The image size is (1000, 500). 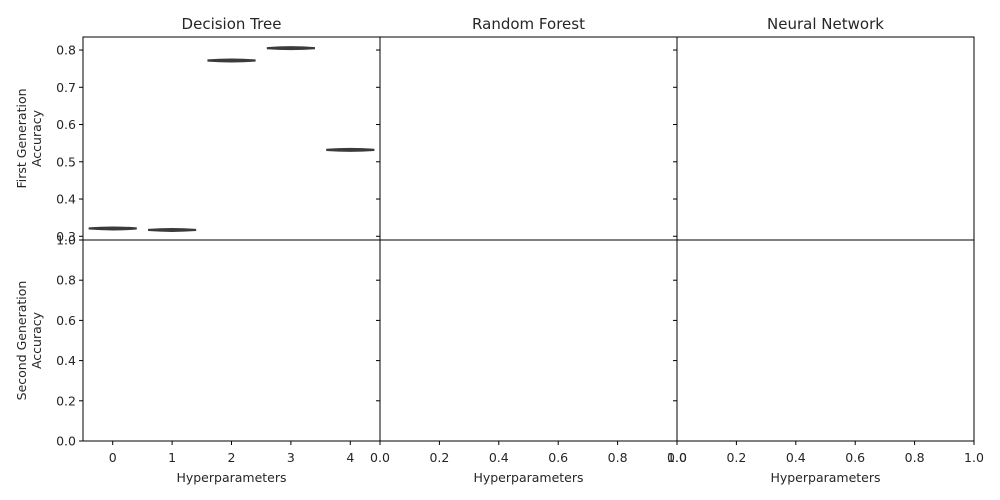 What do you see at coordinates (825, 24) in the screenshot?
I see `panel-title: Neural Network` at bounding box center [825, 24].